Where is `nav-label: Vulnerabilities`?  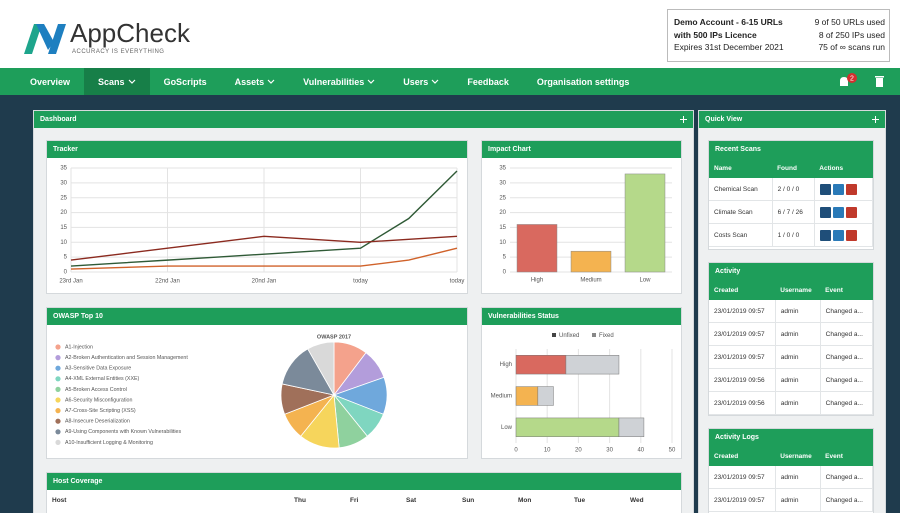 nav-label: Vulnerabilities is located at coordinates (334, 81).